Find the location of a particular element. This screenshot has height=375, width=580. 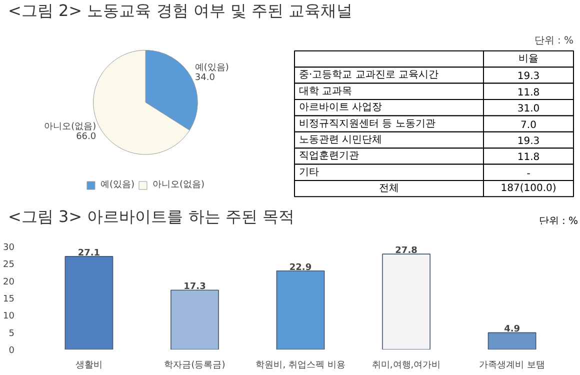

y-tick-label: 20 is located at coordinates (9, 282).